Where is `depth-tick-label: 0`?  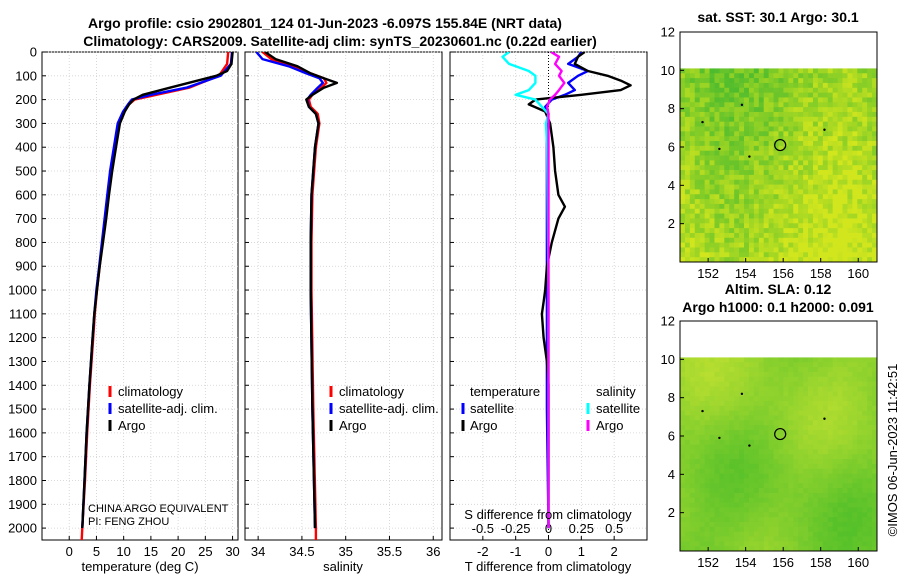 depth-tick-label: 0 is located at coordinates (33, 52).